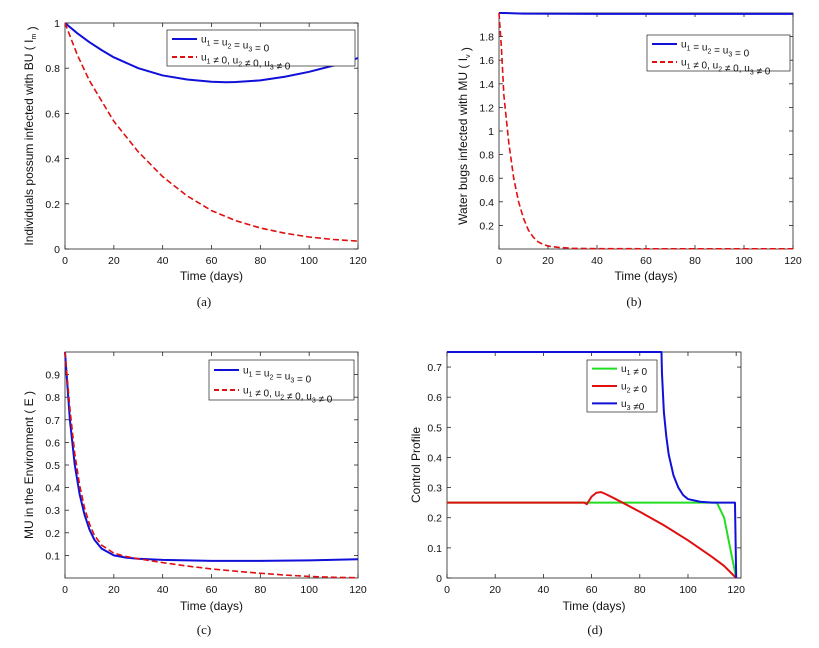  What do you see at coordinates (486, 38) in the screenshot?
I see `y-tick-label: 1.8` at bounding box center [486, 38].